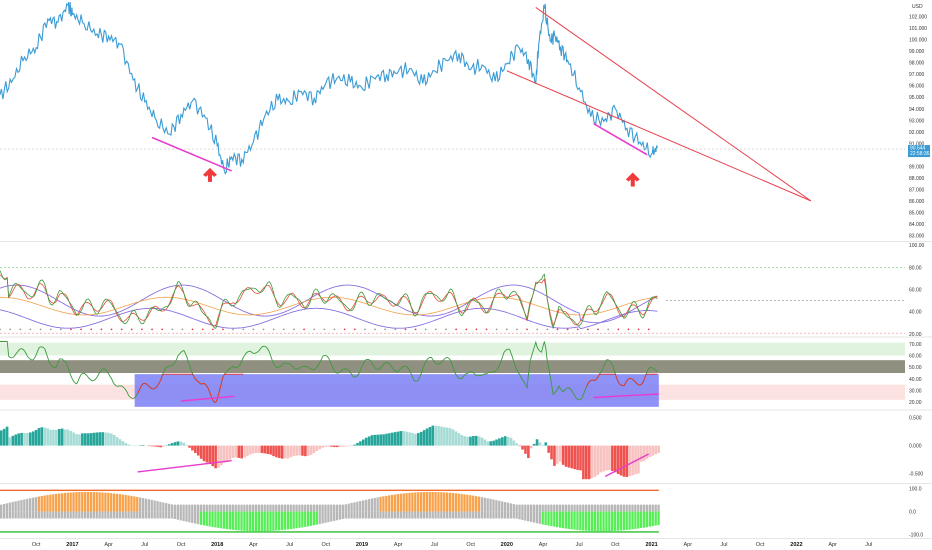 This screenshot has height=550, width=932. Describe the element at coordinates (918, 29) in the screenshot. I see `price-tick-label: 101.000` at that location.